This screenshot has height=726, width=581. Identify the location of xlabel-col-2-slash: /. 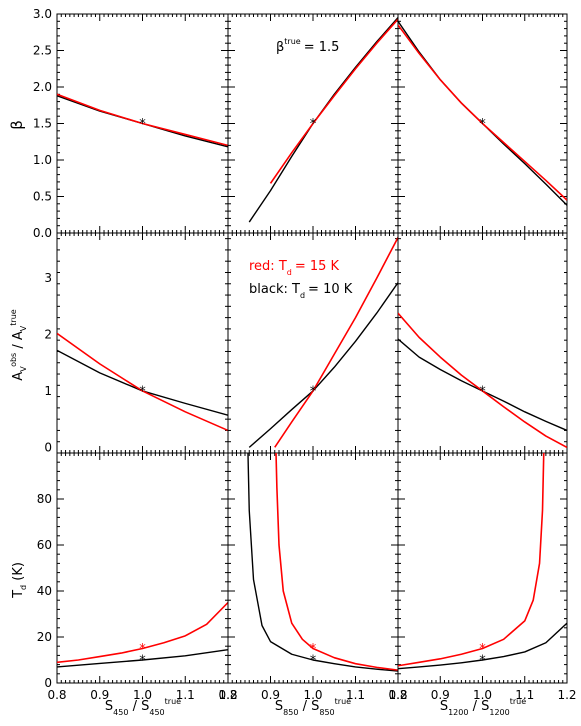
(474, 706).